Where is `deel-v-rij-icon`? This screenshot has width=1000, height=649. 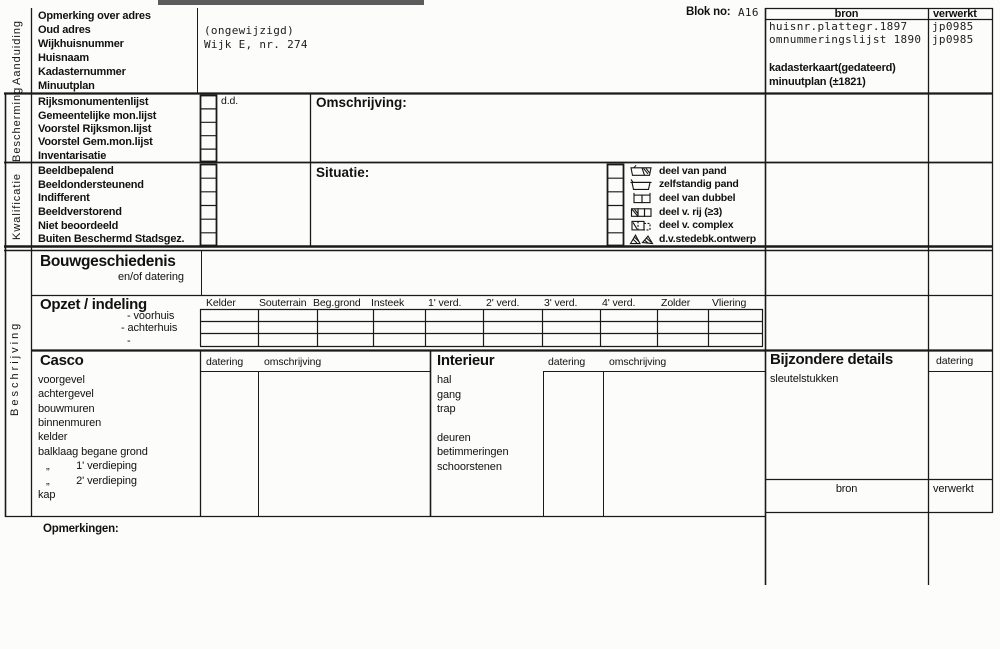
deel-v-rij-icon is located at coordinates (641, 212).